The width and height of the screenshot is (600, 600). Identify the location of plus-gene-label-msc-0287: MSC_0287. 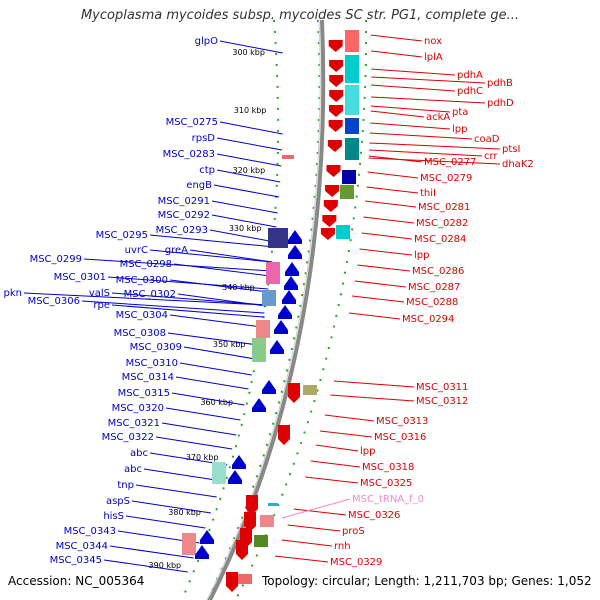
(434, 287).